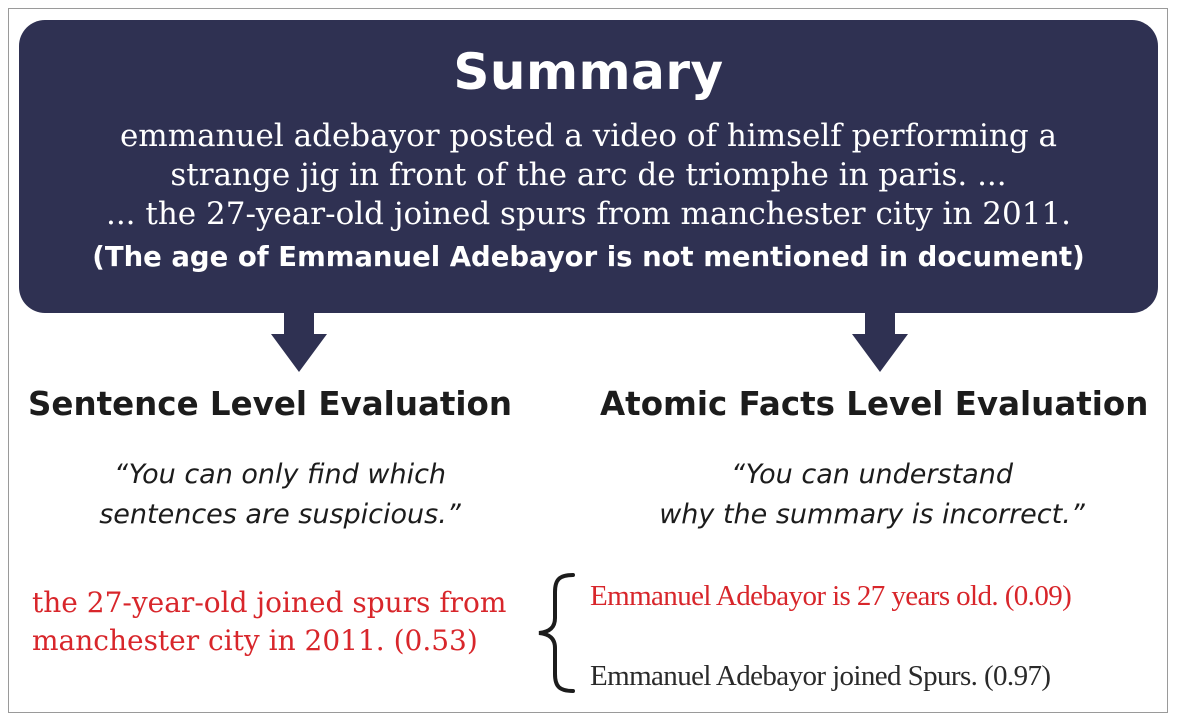 Image resolution: width=1177 pixels, height=721 pixels. Describe the element at coordinates (556, 633) in the screenshot. I see `left-curly-brace-icon` at that location.